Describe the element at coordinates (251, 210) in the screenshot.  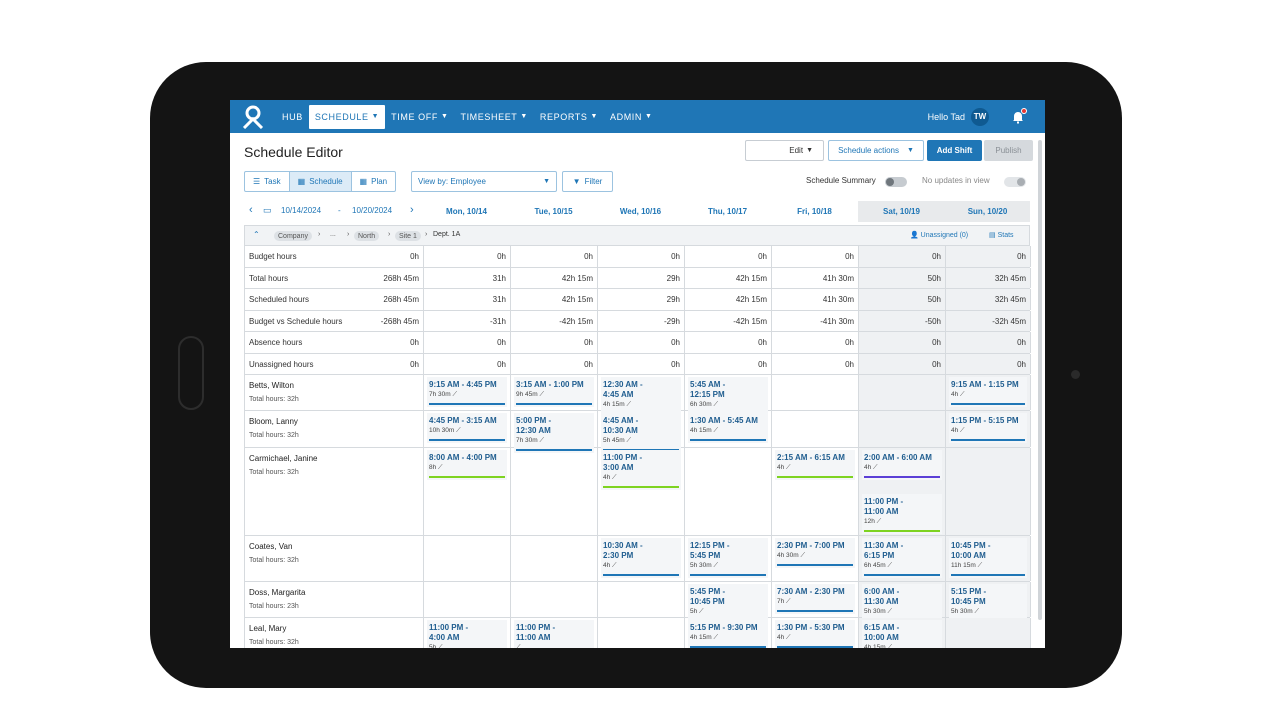
I see `chevron-left-icon: ‹` at that location.